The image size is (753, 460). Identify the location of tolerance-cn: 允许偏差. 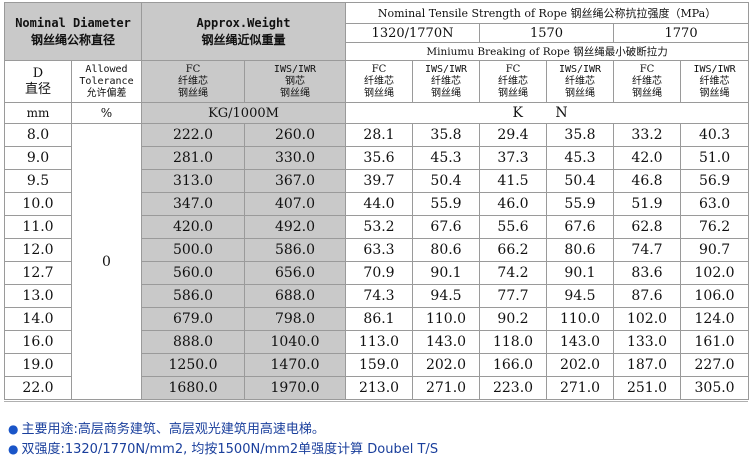
(106, 93).